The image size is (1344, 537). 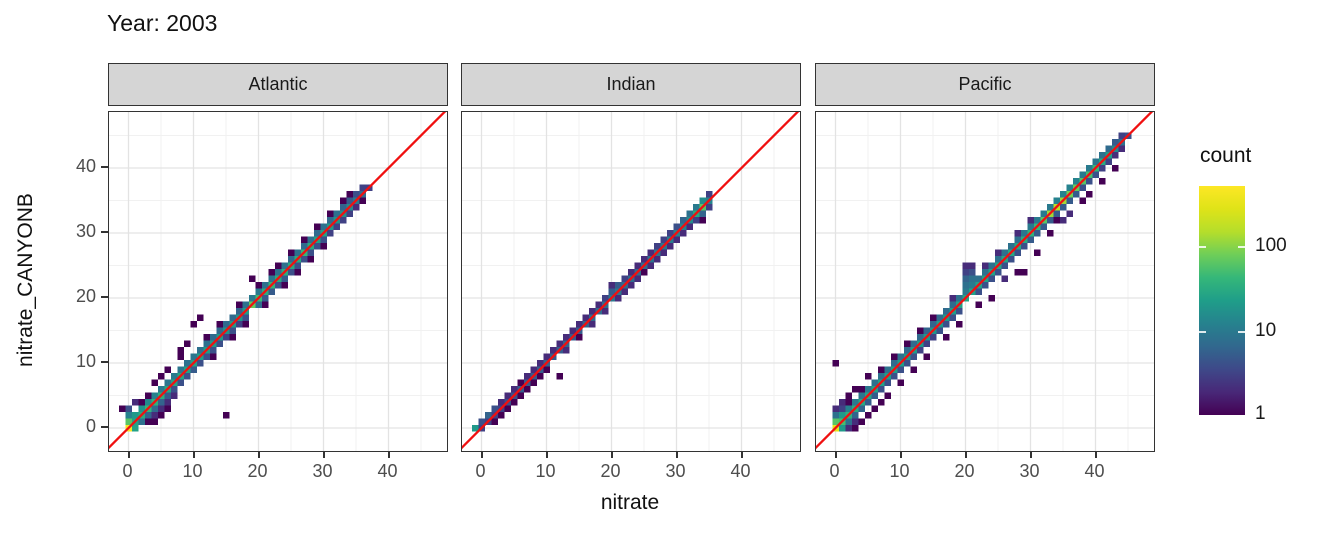 I want to click on facet-strip-pacific: Pacific, so click(x=985, y=84).